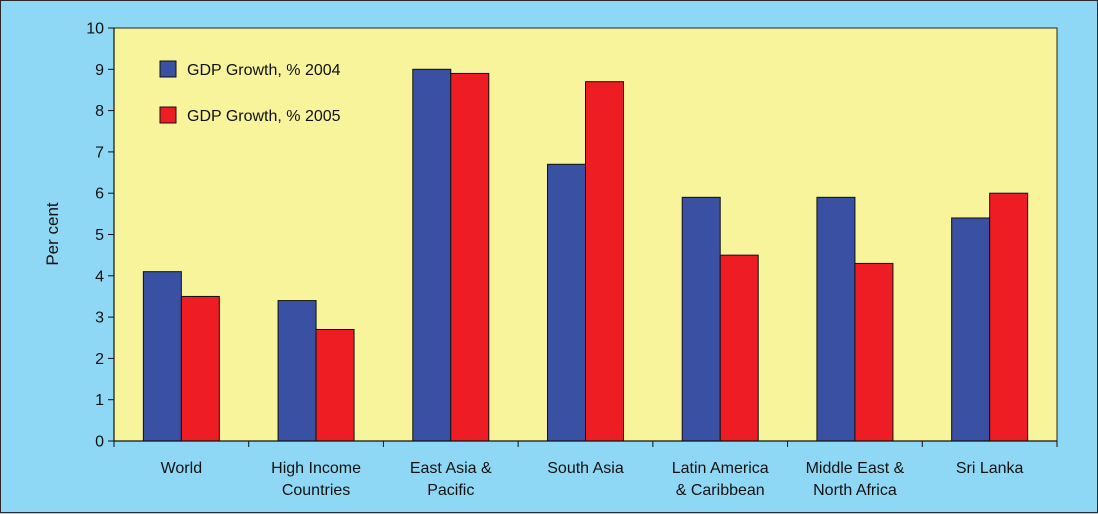 Image resolution: width=1098 pixels, height=514 pixels. What do you see at coordinates (855, 479) in the screenshot?
I see `category-label: Middle East & North Africa` at bounding box center [855, 479].